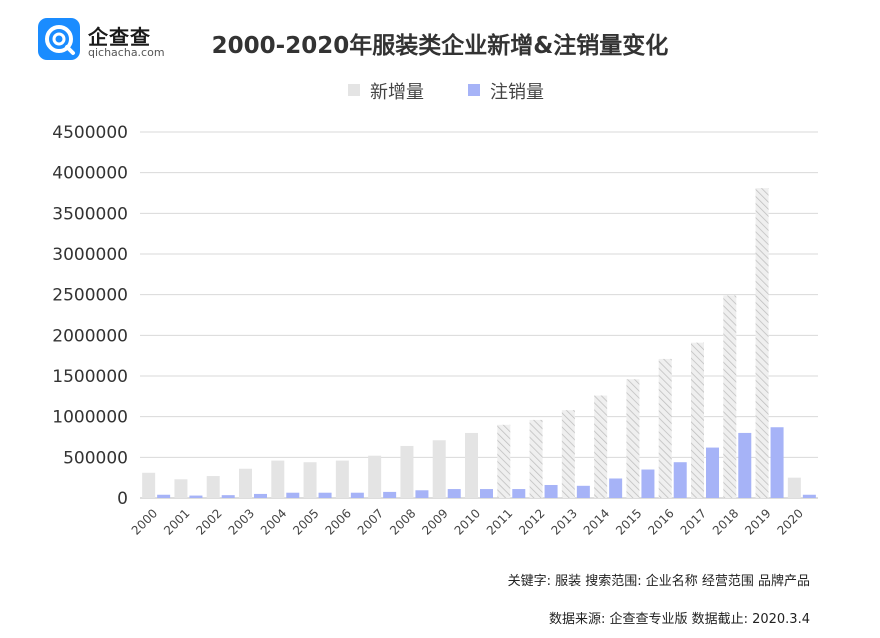  What do you see at coordinates (434, 521) in the screenshot?
I see `x-tick-label: 2009` at bounding box center [434, 521].